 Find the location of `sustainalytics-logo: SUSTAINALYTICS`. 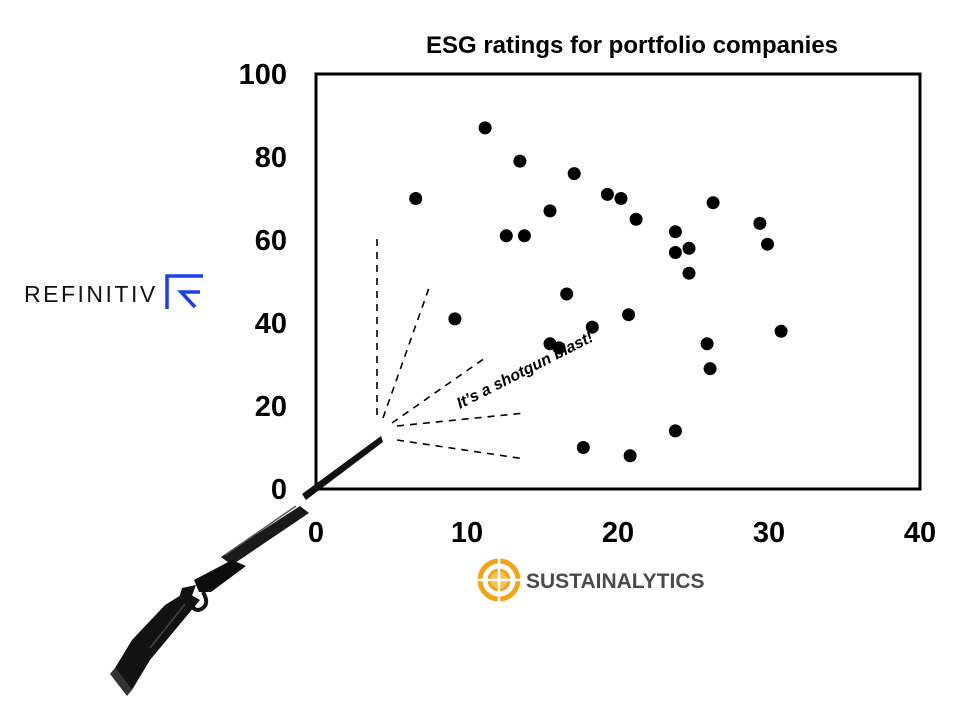

sustainalytics-logo: SUSTAINALYTICS is located at coordinates (590, 580).